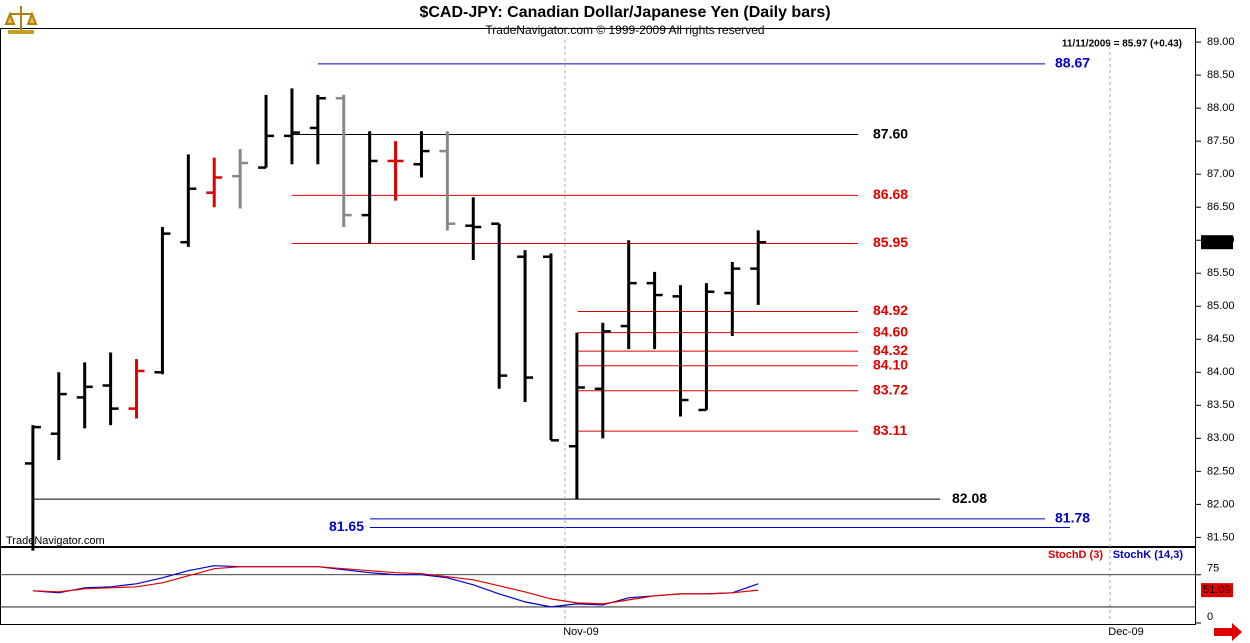  I want to click on level-label: 84.92, so click(890, 310).